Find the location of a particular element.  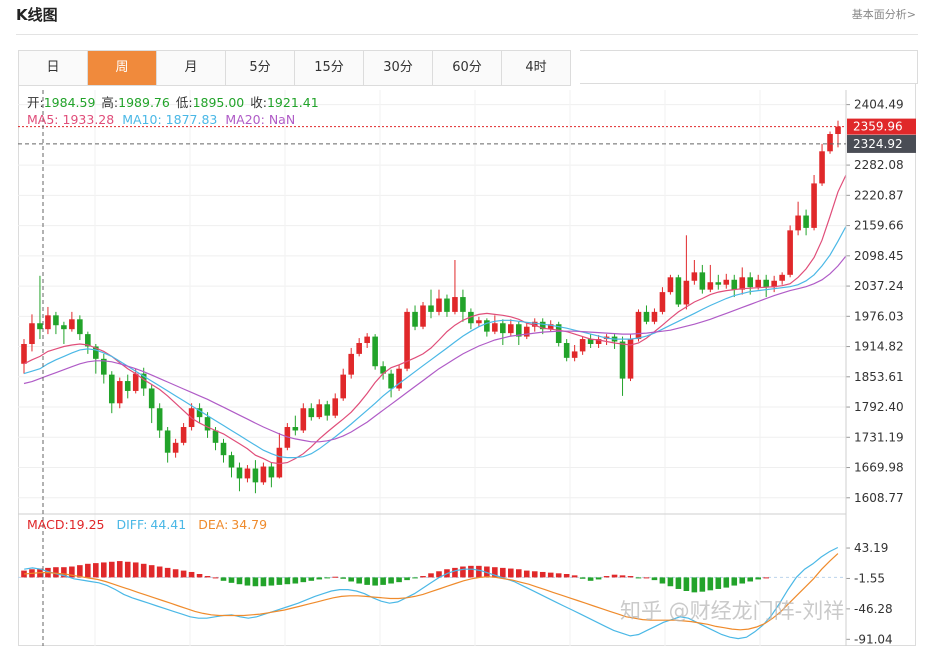

low-value: 1895.00 is located at coordinates (219, 102).